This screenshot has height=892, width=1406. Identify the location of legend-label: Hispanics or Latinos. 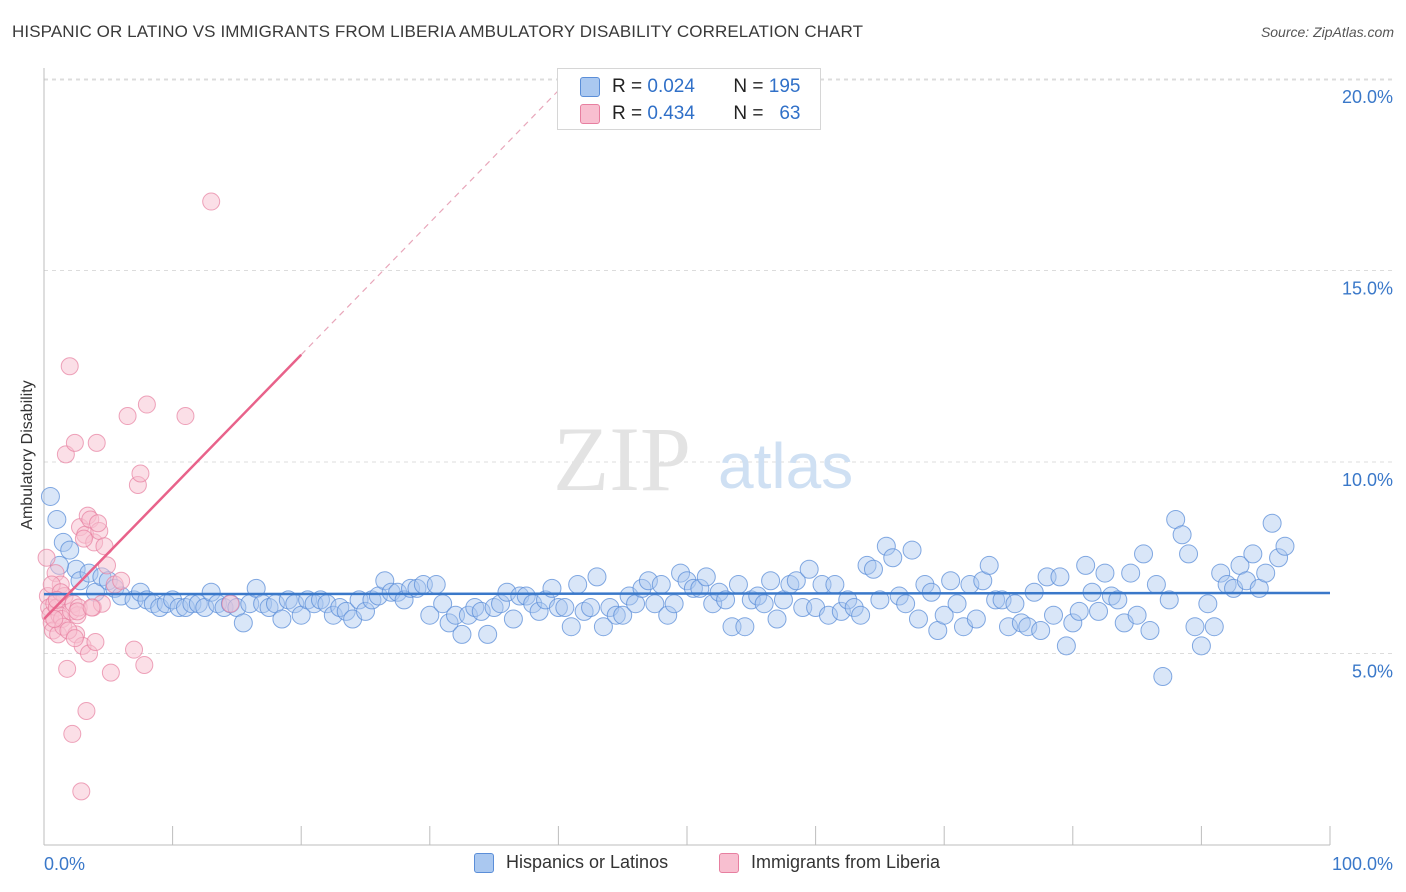
(587, 862).